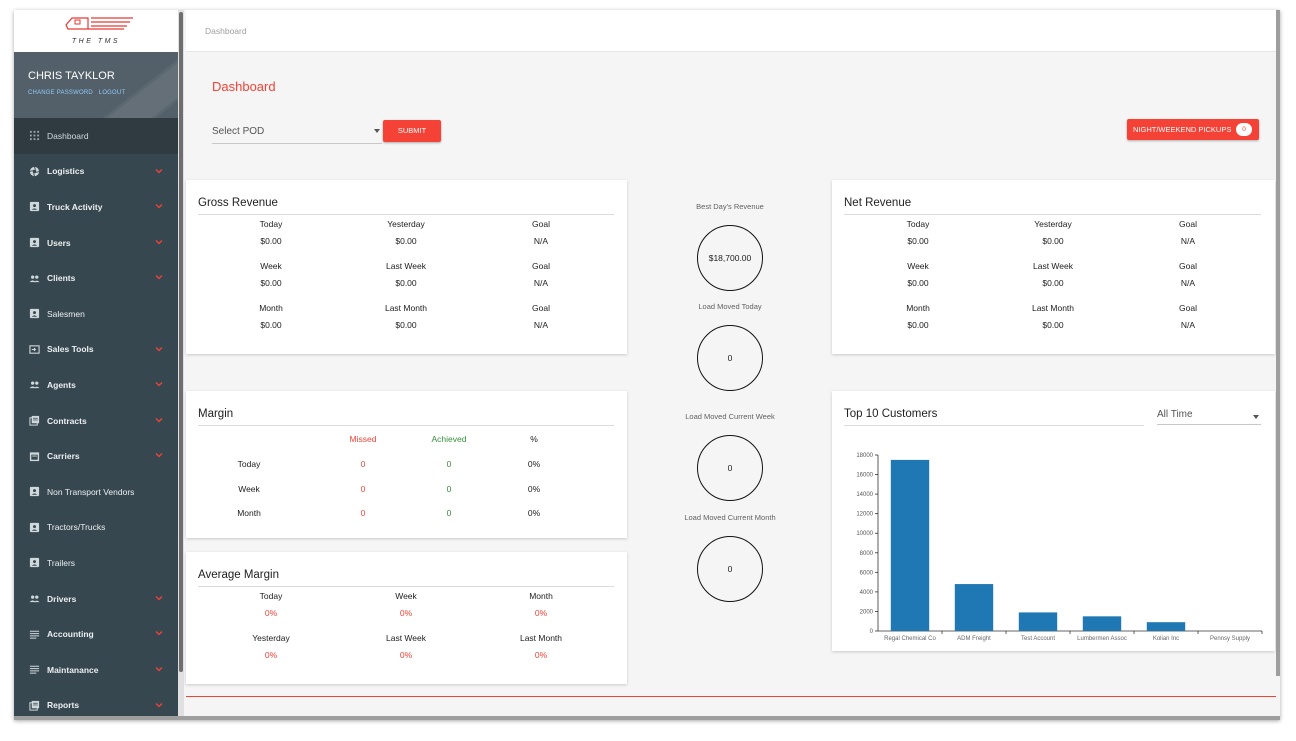 The image size is (1296, 741). Describe the element at coordinates (96, 136) in the screenshot. I see `sidebar-item-dashboard: Dashboard` at that location.